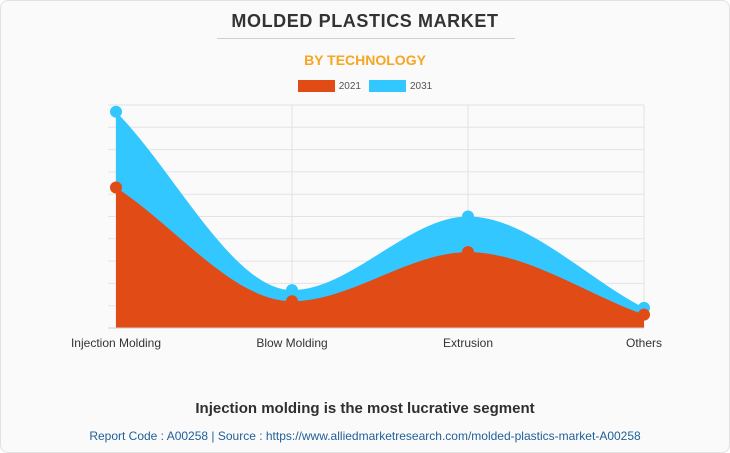  Describe the element at coordinates (316, 86) in the screenshot. I see `legend-swatch-2021` at that location.